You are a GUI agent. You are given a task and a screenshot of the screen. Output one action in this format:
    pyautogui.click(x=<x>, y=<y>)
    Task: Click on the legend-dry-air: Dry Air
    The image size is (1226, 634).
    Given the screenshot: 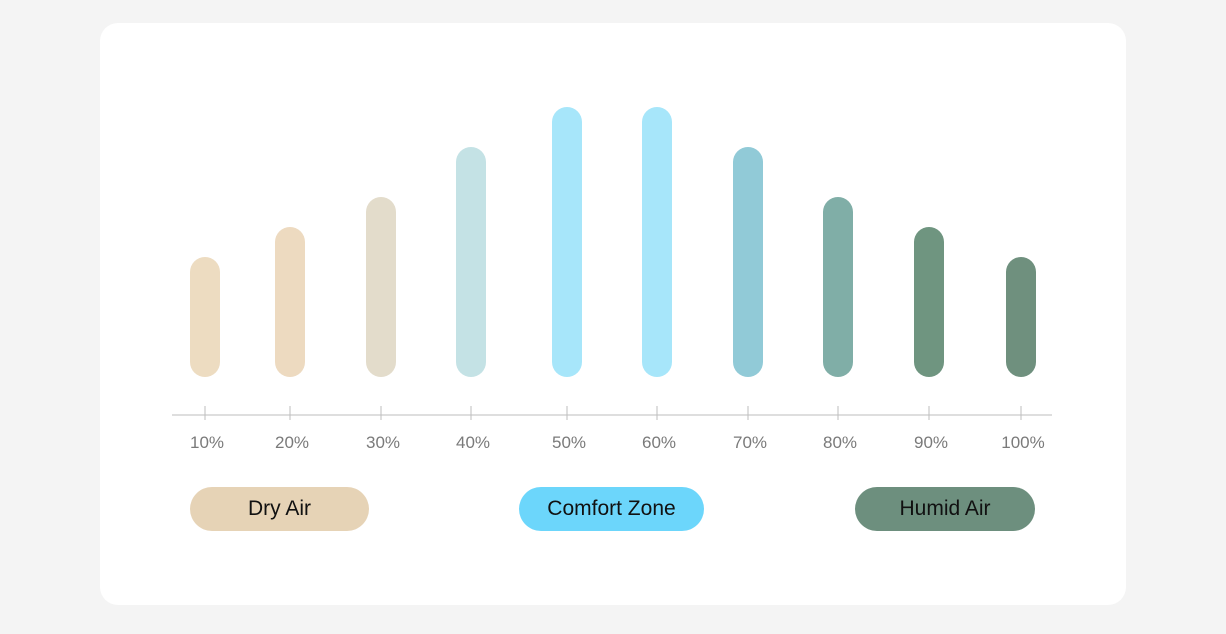 What is the action you would take?
    pyautogui.click(x=279, y=509)
    